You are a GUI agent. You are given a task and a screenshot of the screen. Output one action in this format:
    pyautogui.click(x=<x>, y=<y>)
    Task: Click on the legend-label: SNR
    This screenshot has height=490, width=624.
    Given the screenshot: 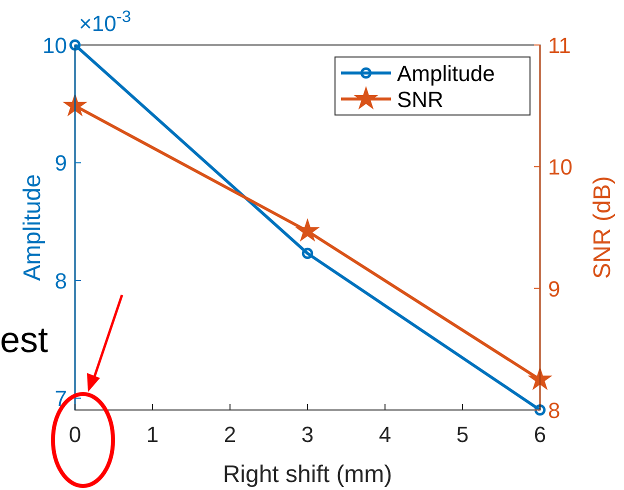 What is the action you would take?
    pyautogui.click(x=420, y=99)
    